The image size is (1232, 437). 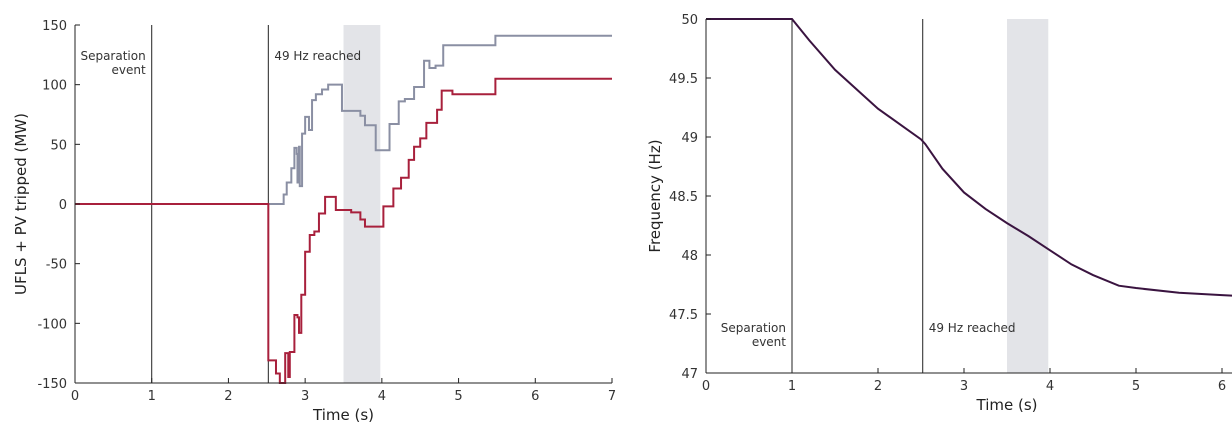 What do you see at coordinates (56, 265) in the screenshot?
I see `y-tick-label: -50` at bounding box center [56, 265].